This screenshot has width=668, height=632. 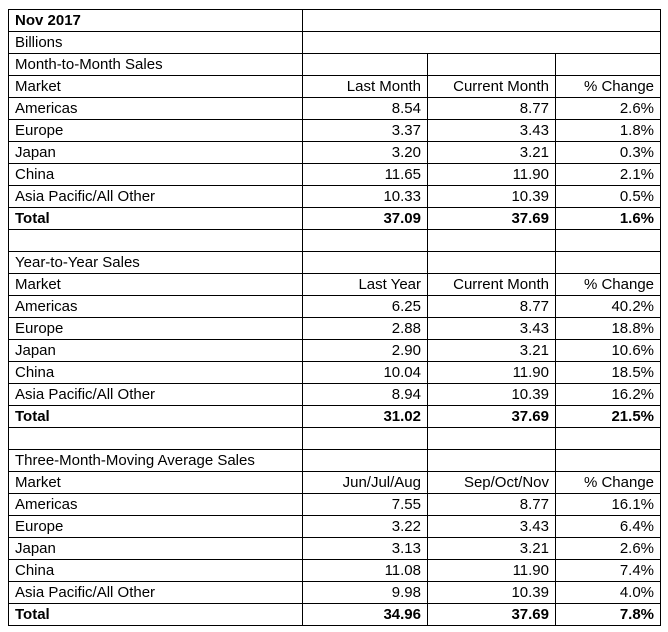 What do you see at coordinates (335, 262) in the screenshot?
I see `section-title-row: Year-to-Year Sales` at bounding box center [335, 262].